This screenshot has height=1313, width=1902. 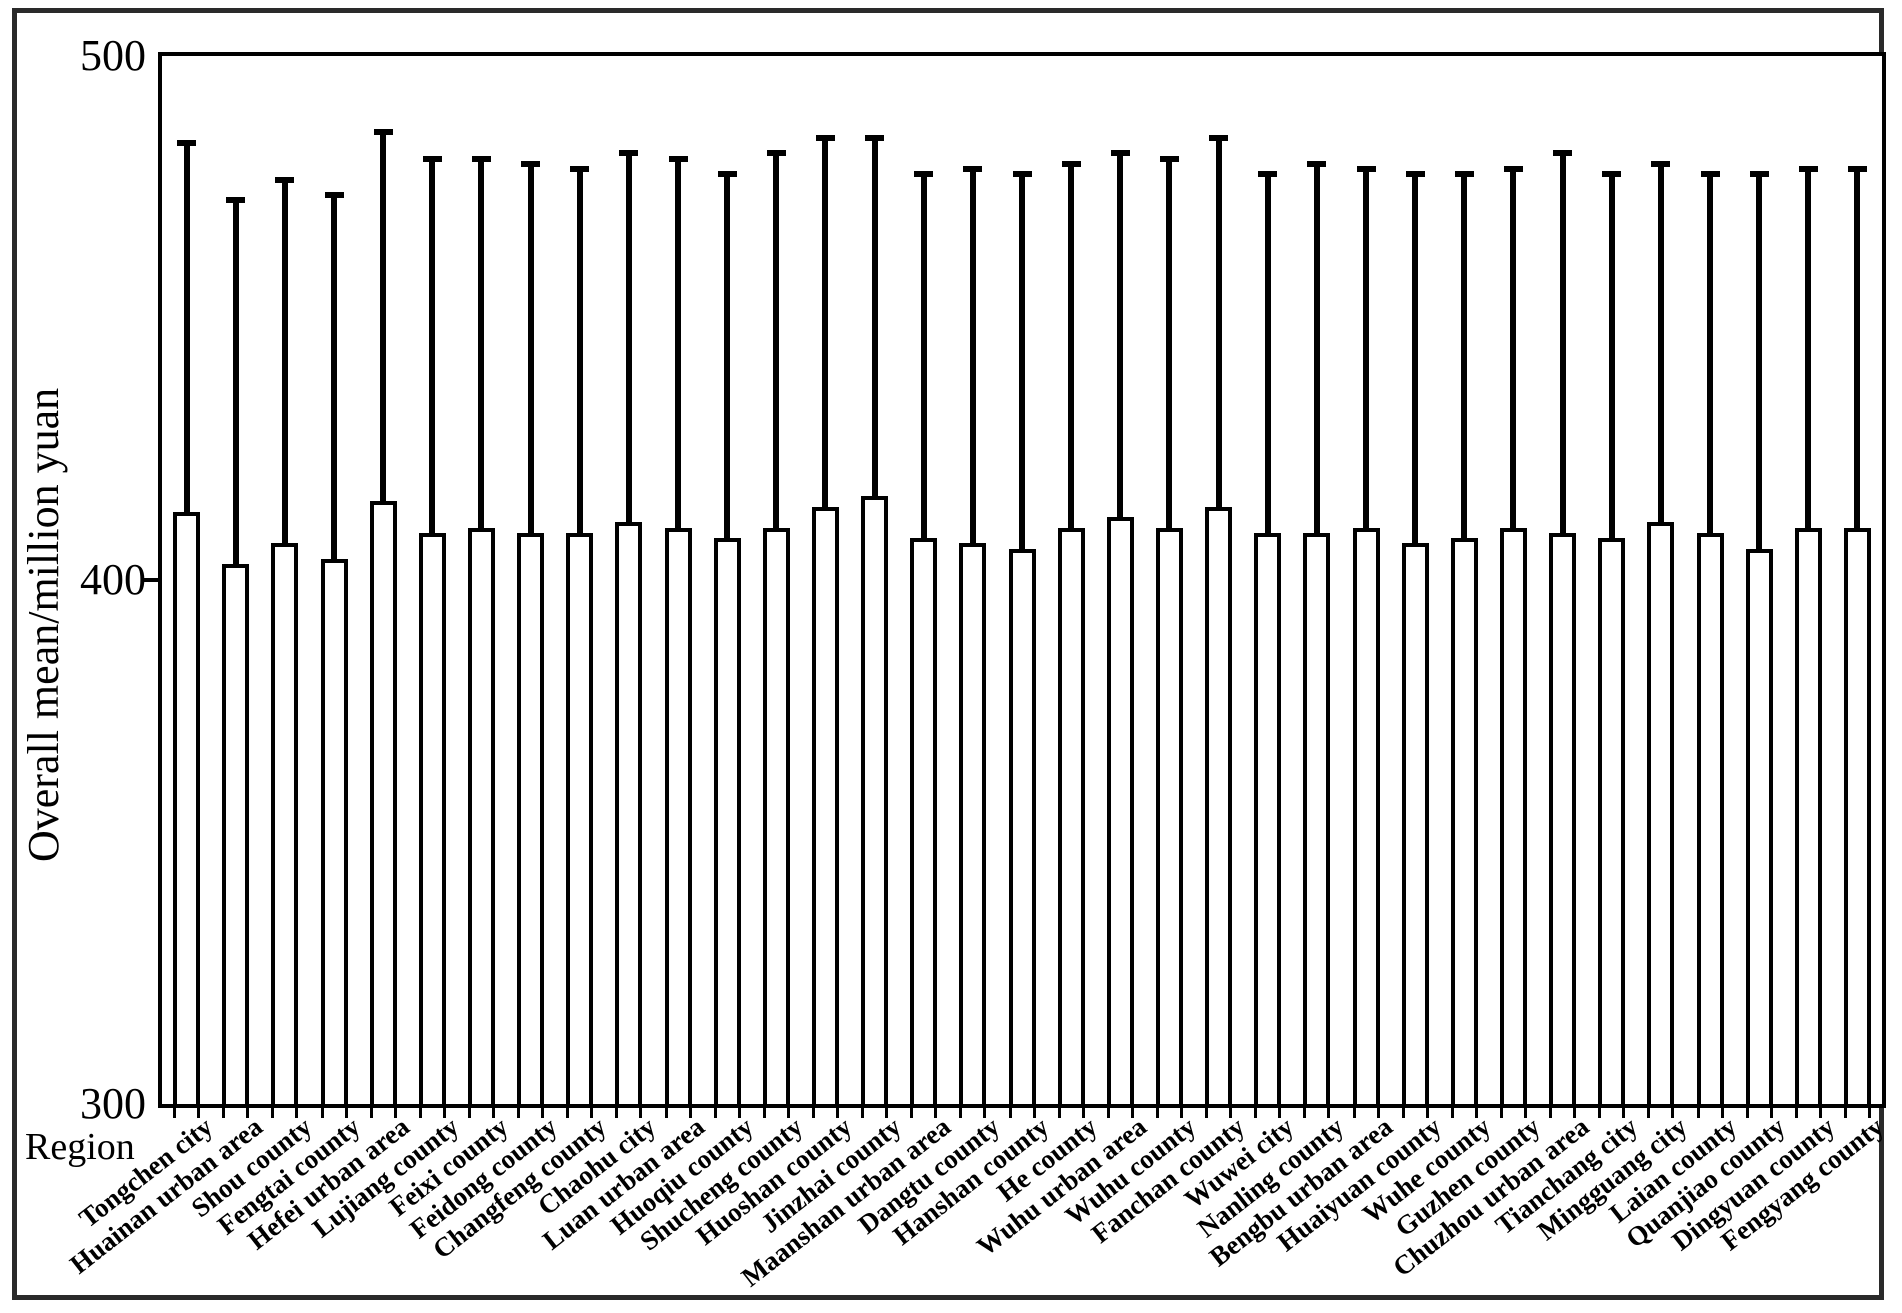 What do you see at coordinates (113, 1103) in the screenshot?
I see `y-tick-label: 300` at bounding box center [113, 1103].